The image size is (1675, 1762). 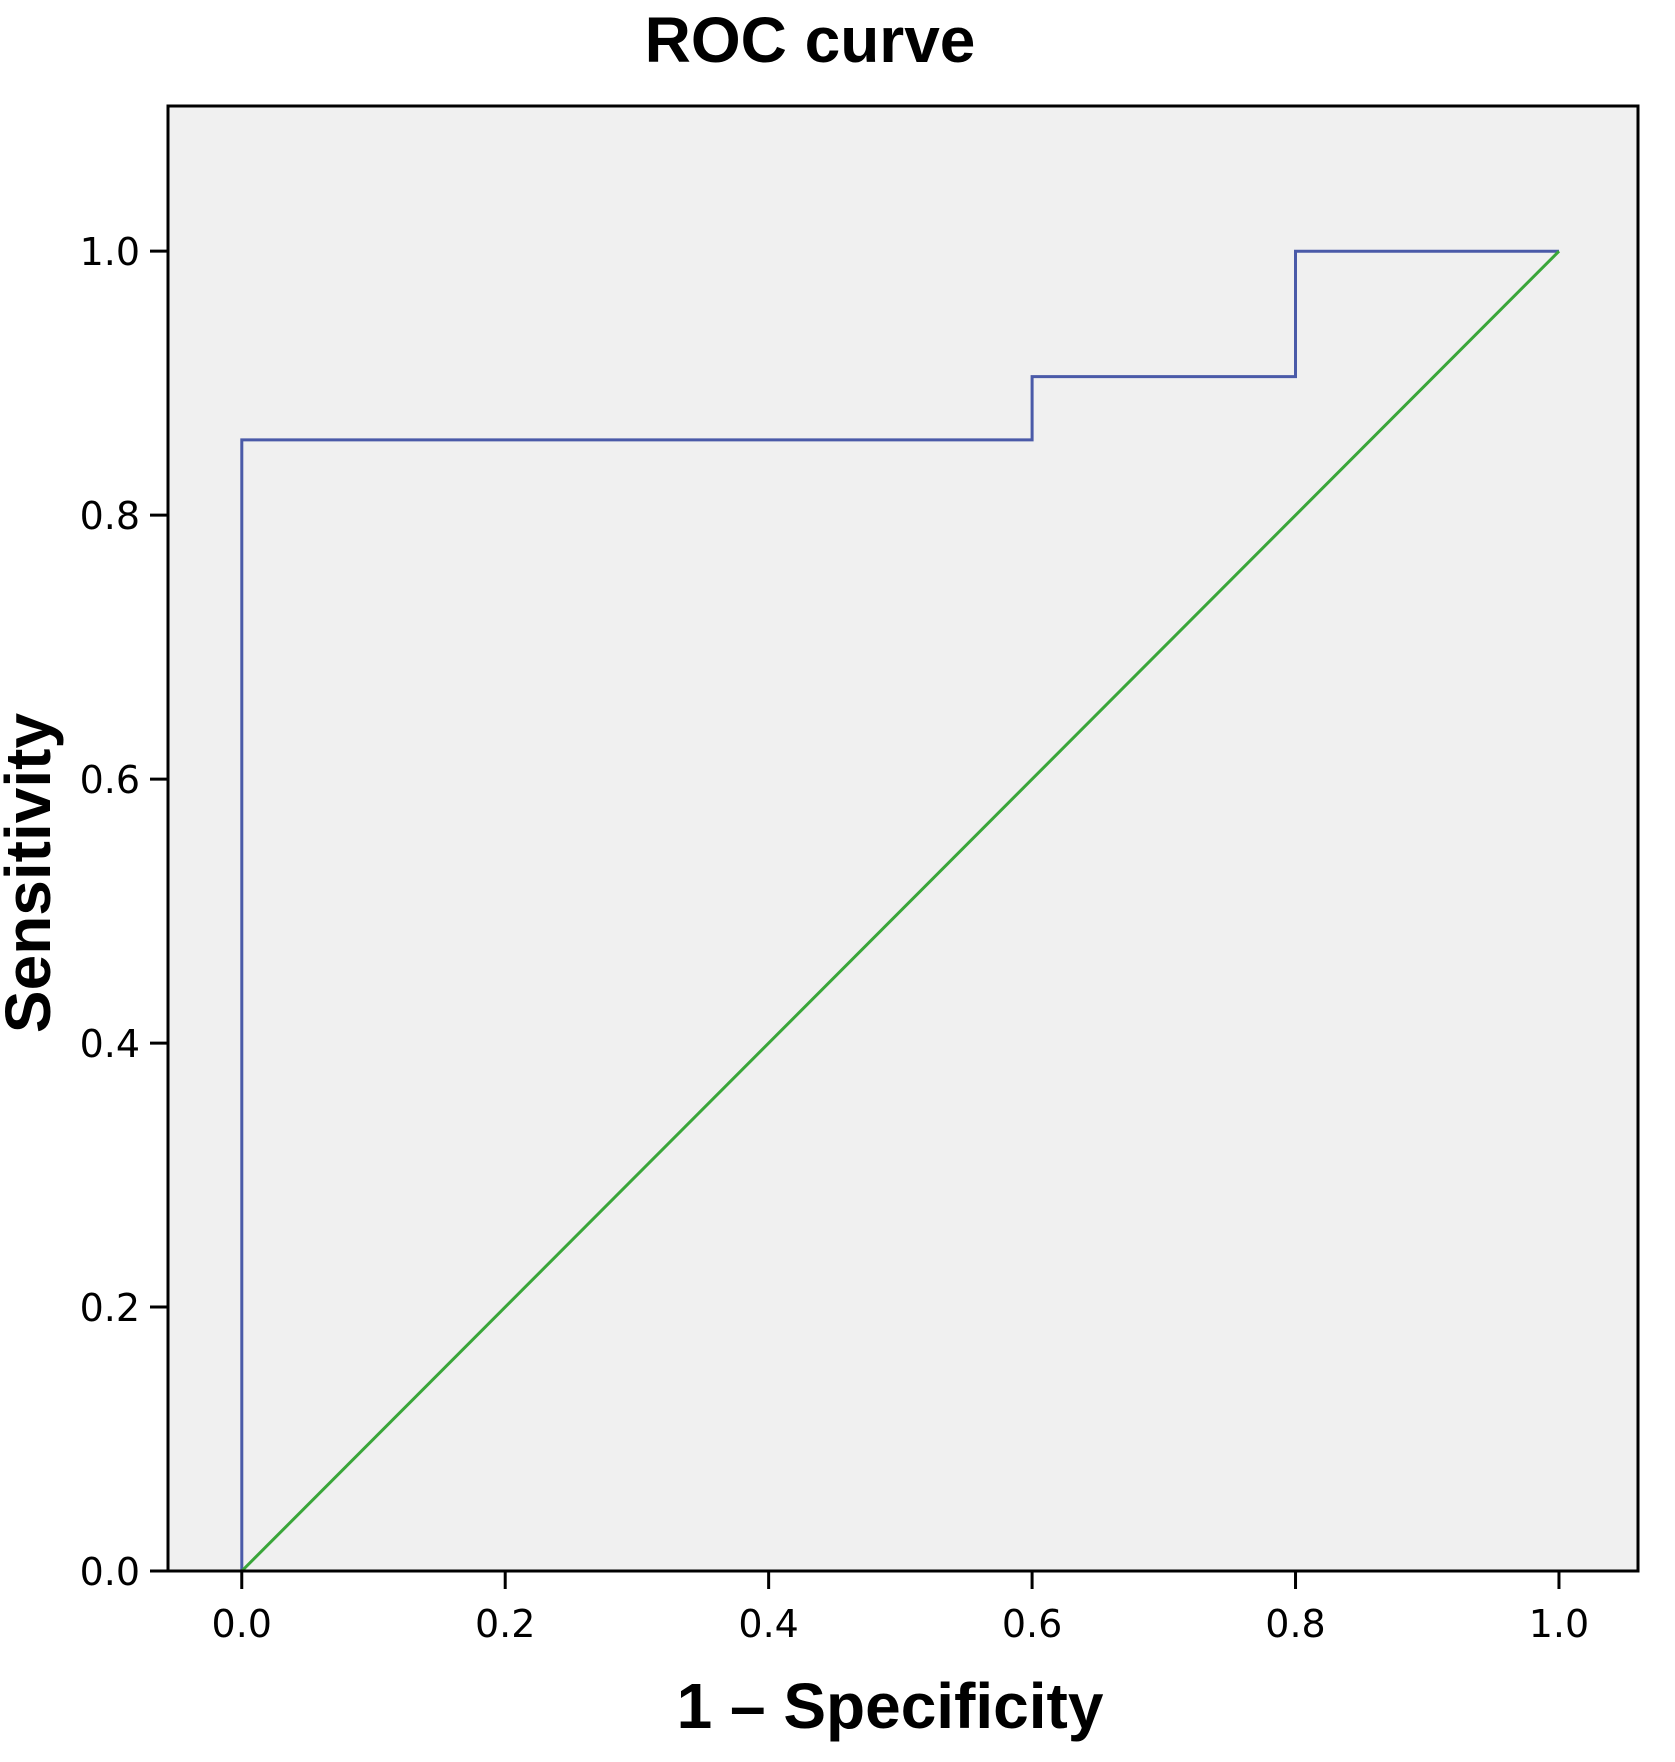 What do you see at coordinates (124, 912) in the screenshot?
I see `y-axis: 0.0 0.2 0.4 0.6 0.8 1.0` at bounding box center [124, 912].